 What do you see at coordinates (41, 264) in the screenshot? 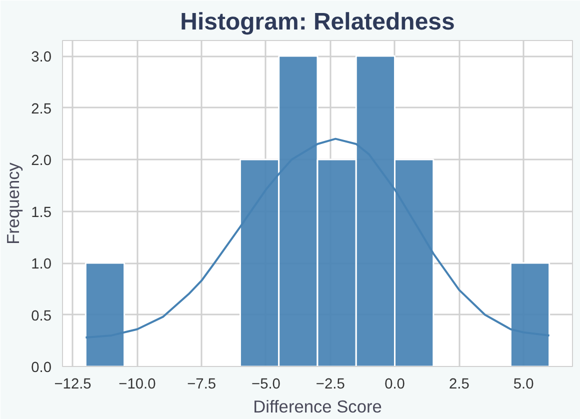
I see `y-tick-label: 1.0` at bounding box center [41, 264].